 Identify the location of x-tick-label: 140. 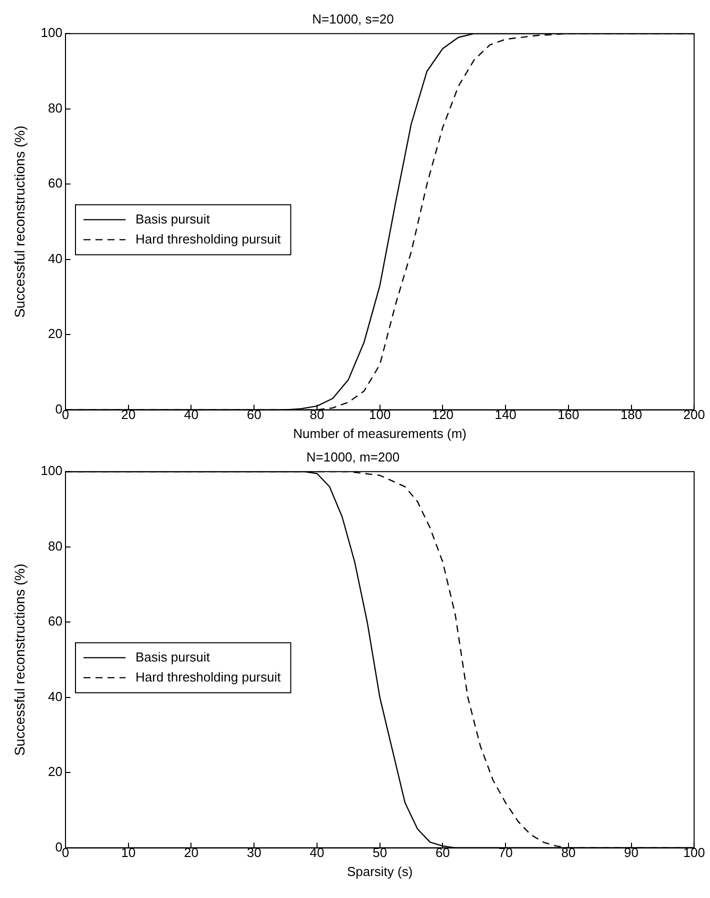
(505, 414).